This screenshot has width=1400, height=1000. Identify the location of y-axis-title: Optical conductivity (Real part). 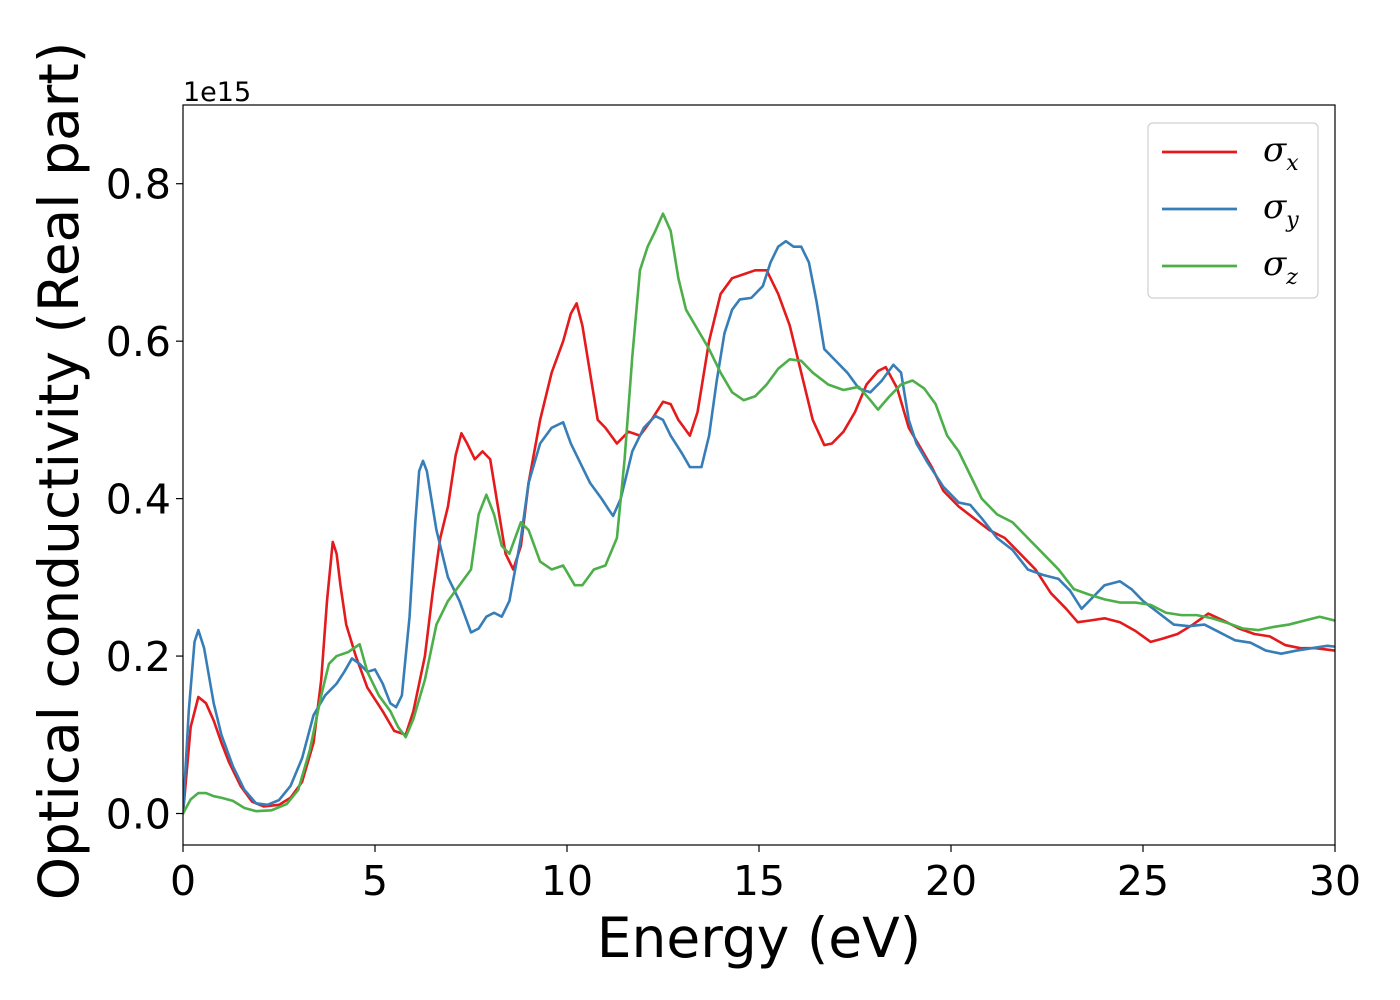
(59, 471).